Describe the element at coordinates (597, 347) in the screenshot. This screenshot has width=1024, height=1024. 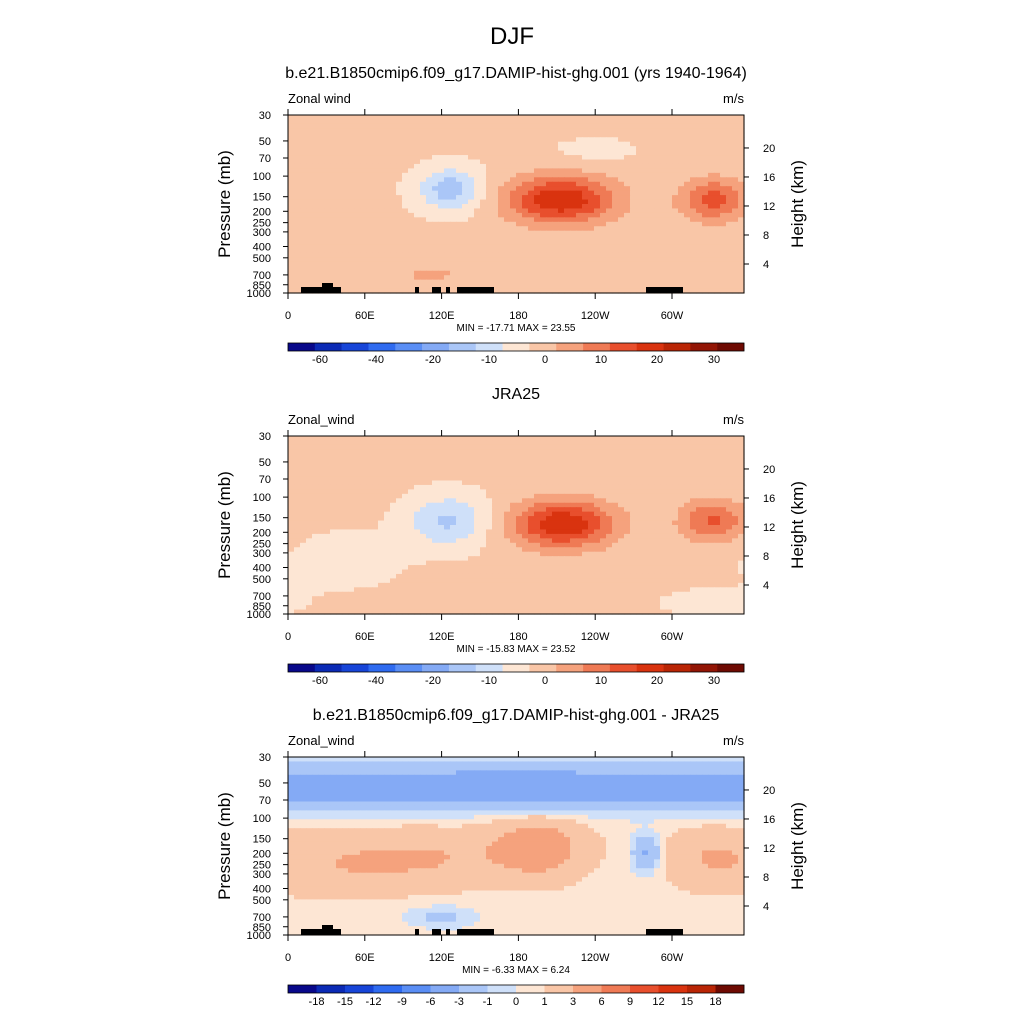
I see `colorbar-swatch` at that location.